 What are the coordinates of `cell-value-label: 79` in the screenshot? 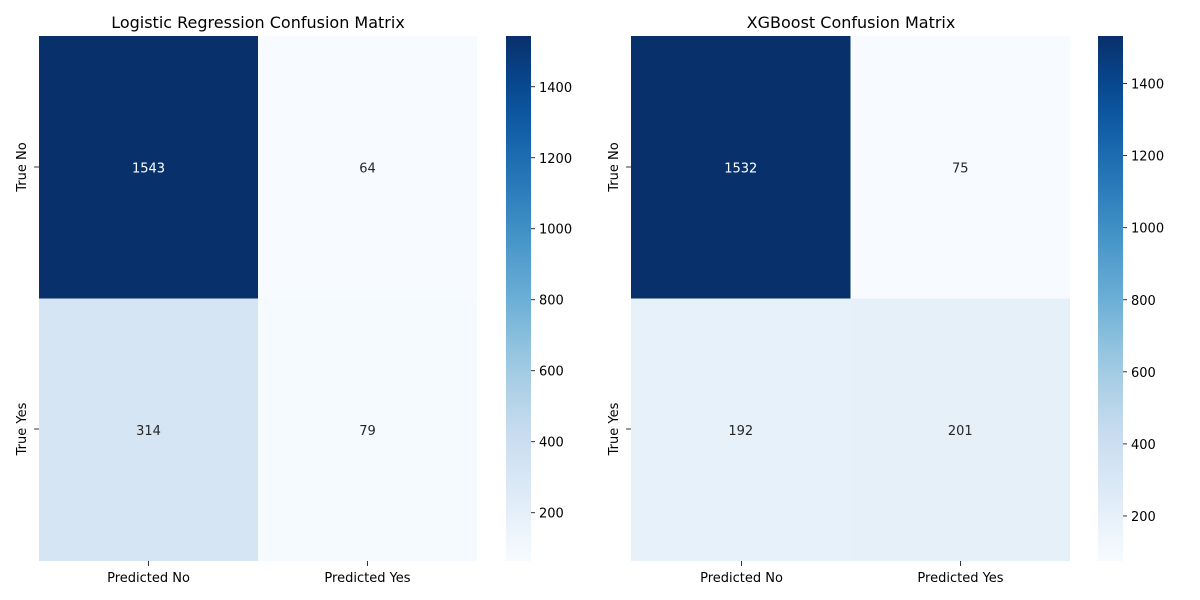 It's located at (367, 431).